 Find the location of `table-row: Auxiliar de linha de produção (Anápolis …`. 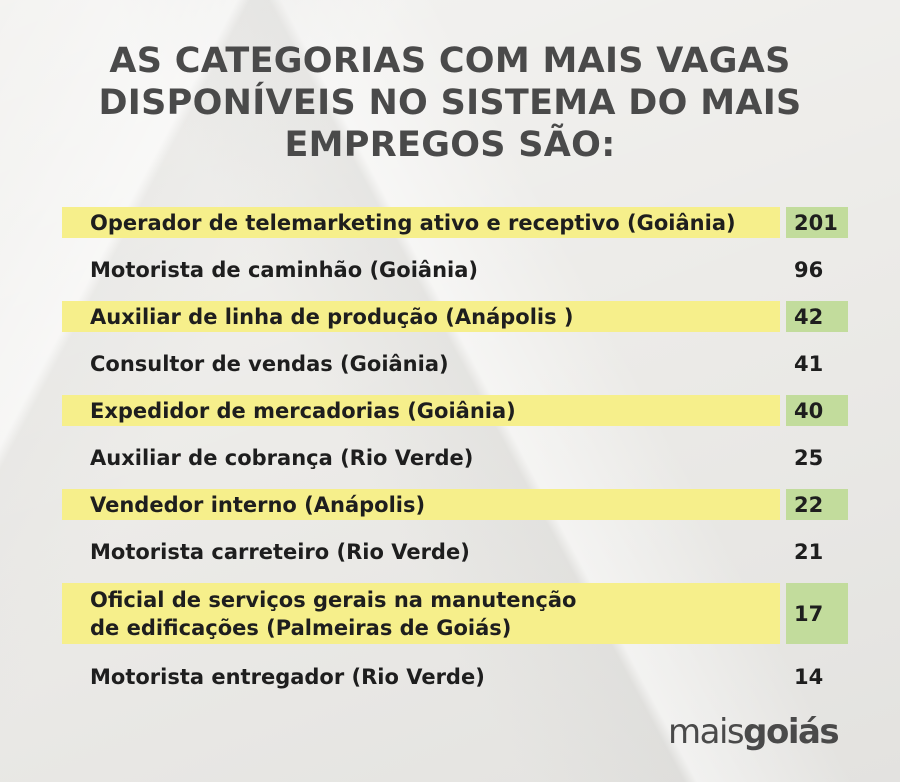

table-row: Auxiliar de linha de produção (Anápolis … is located at coordinates (455, 316).